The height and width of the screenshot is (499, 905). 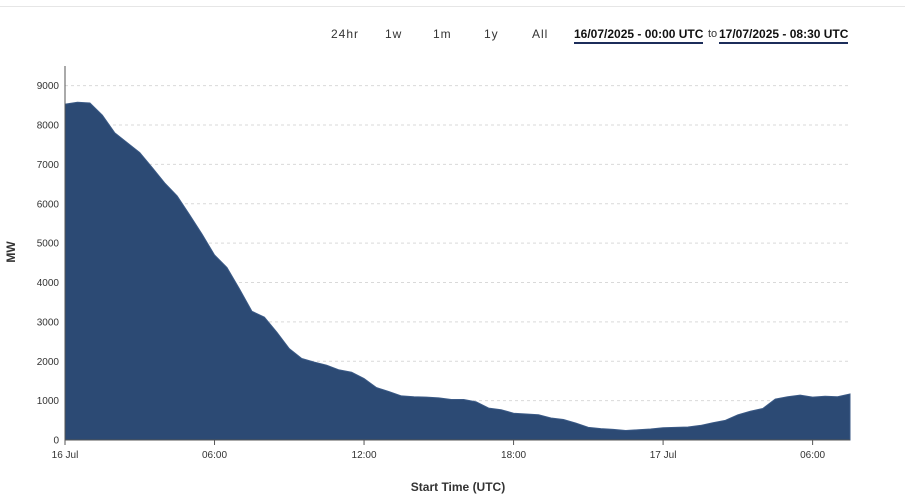 What do you see at coordinates (48, 401) in the screenshot?
I see `y-tick-label: 1000` at bounding box center [48, 401].